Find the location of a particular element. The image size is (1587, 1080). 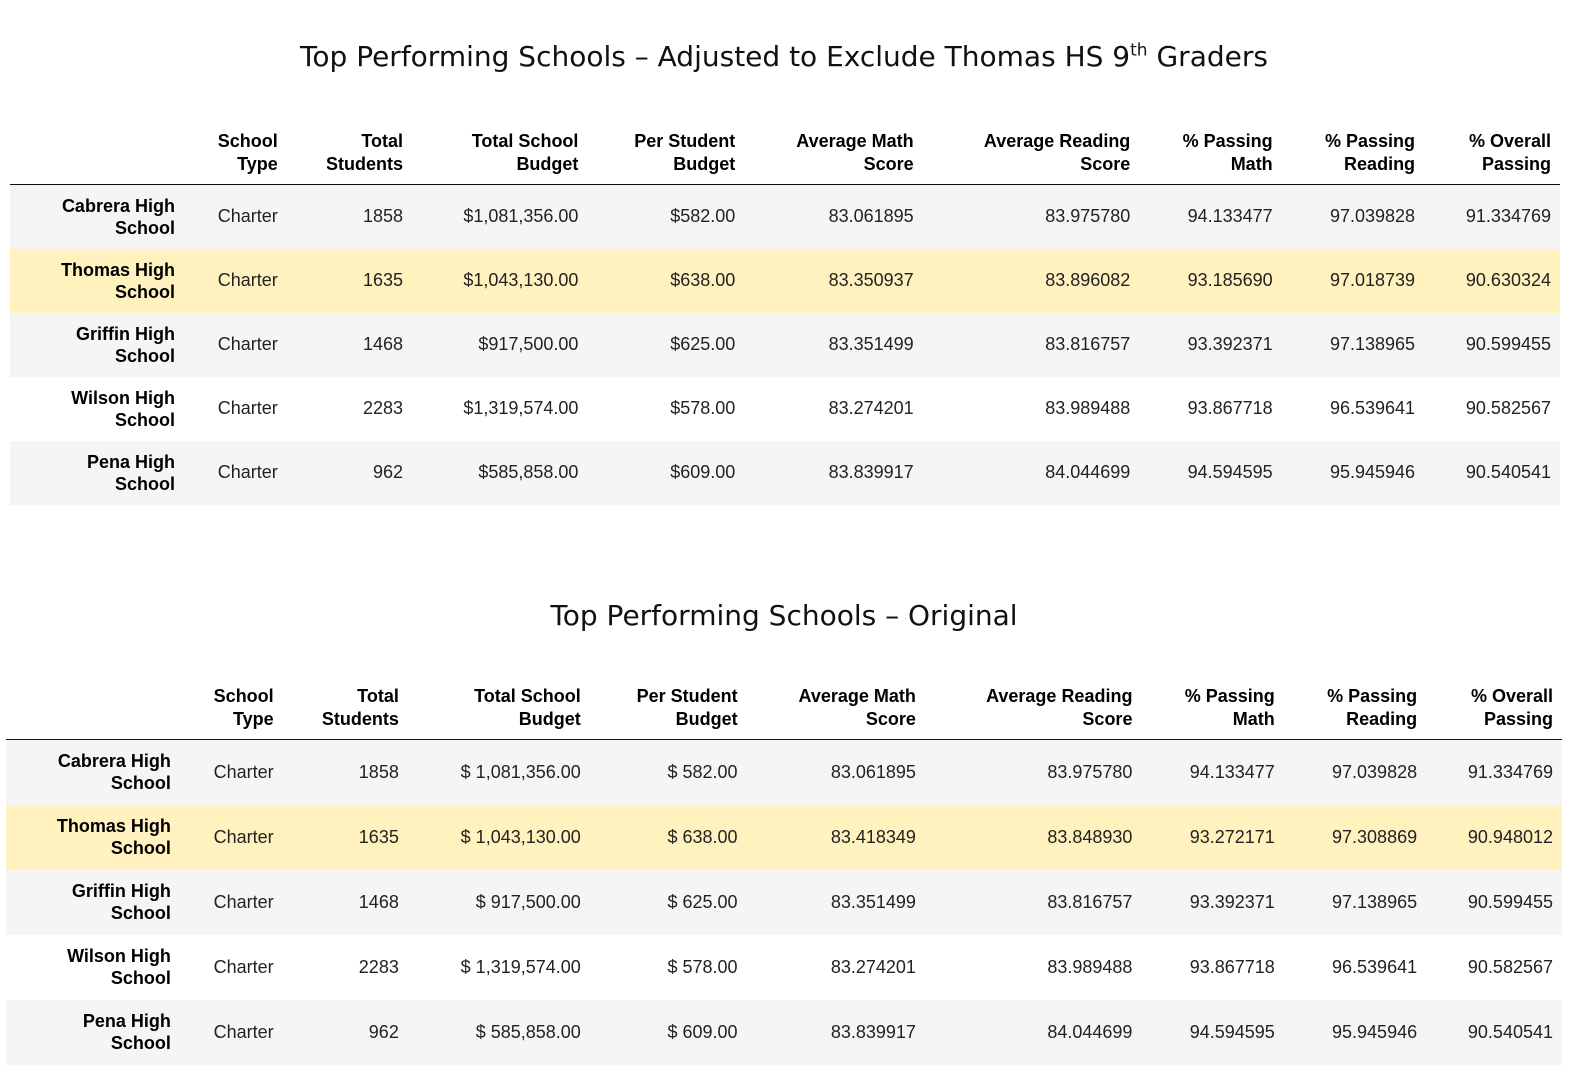

cell-total-school-budget: $1,081,356.00 is located at coordinates (521, 216).